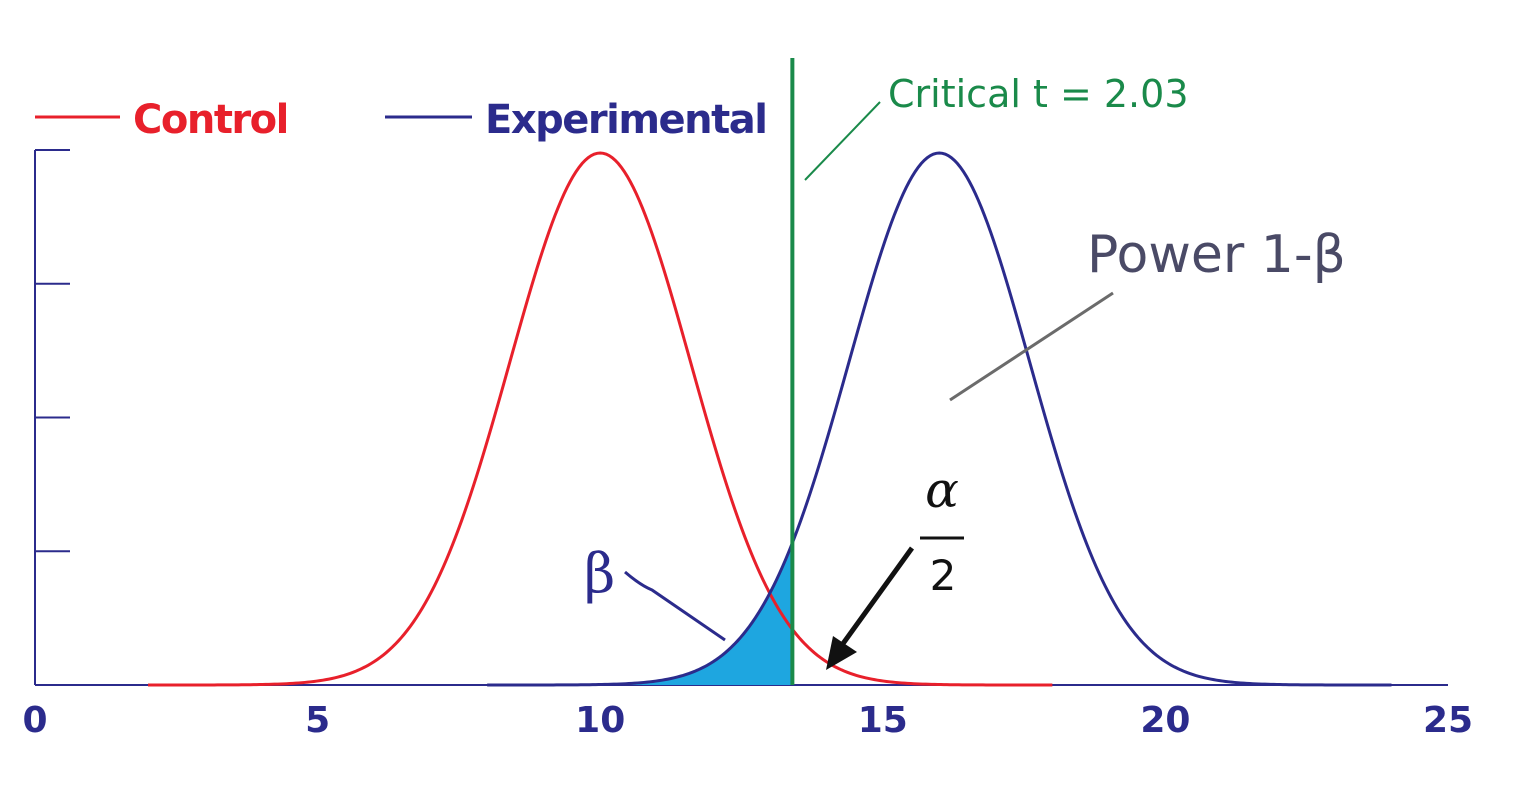 This screenshot has height=790, width=1520. I want to click on x-tick-label: 15, so click(883, 720).